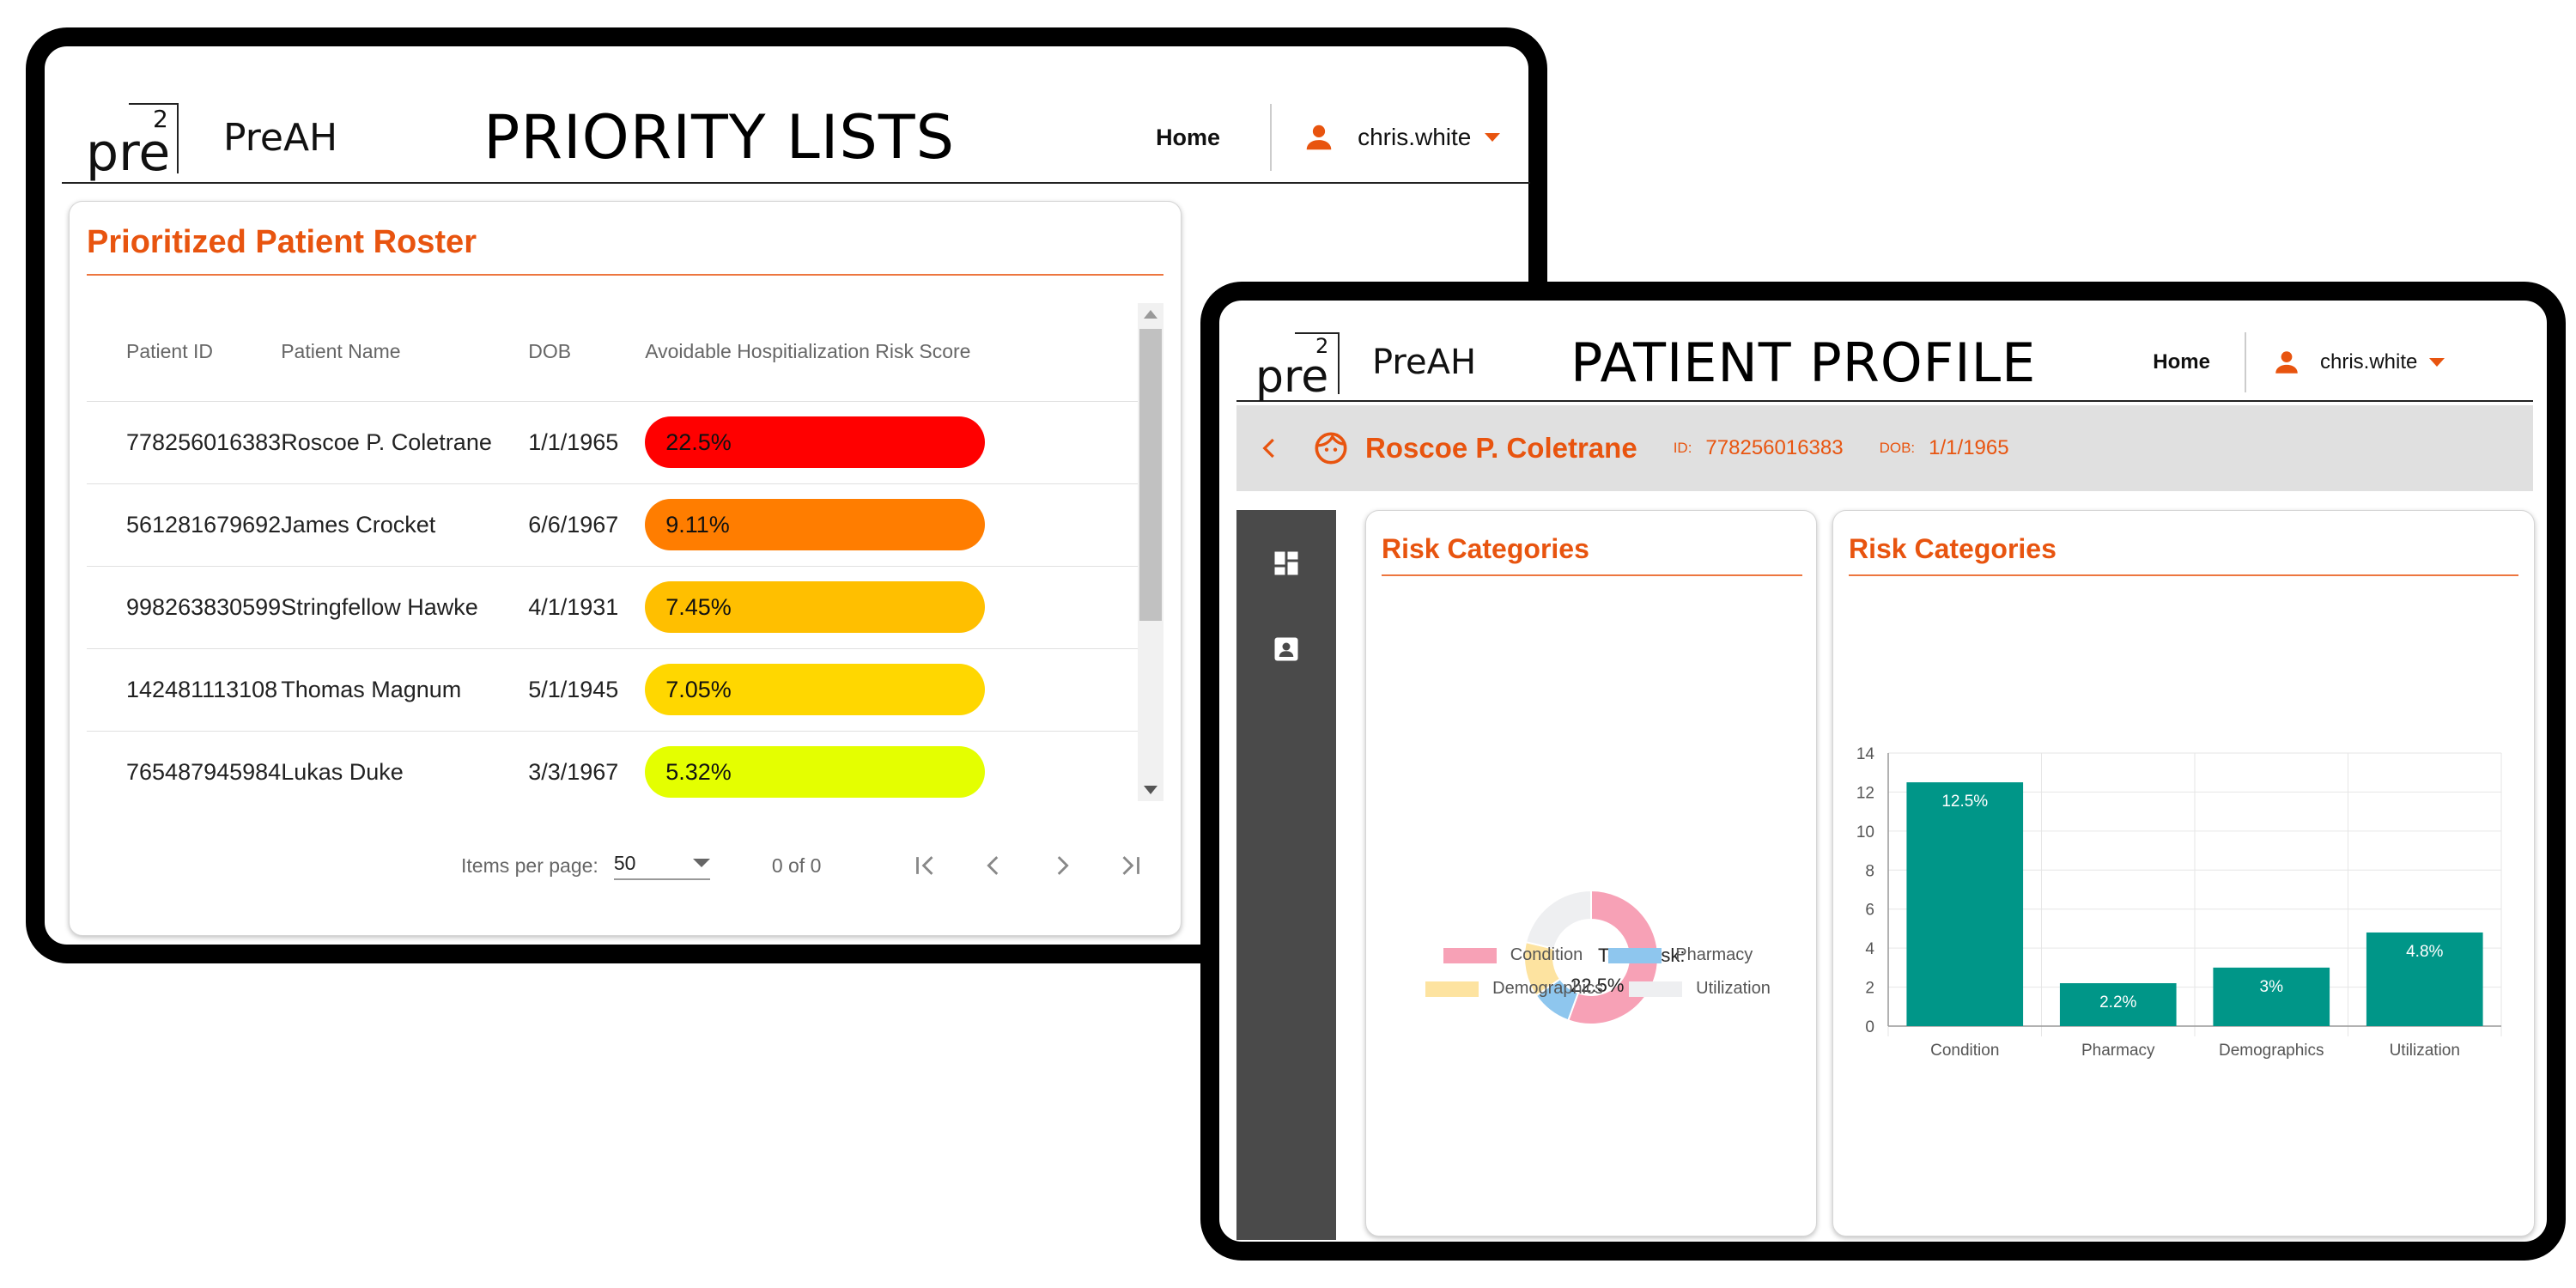  What do you see at coordinates (1513, 955) in the screenshot?
I see `legend-item: Condition` at bounding box center [1513, 955].